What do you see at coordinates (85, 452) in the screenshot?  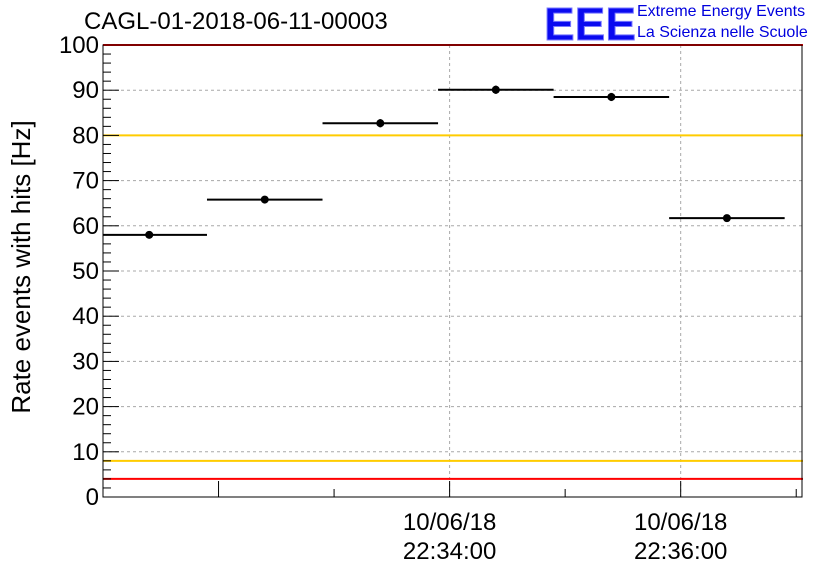 I see `y-tick-label: 10` at bounding box center [85, 452].